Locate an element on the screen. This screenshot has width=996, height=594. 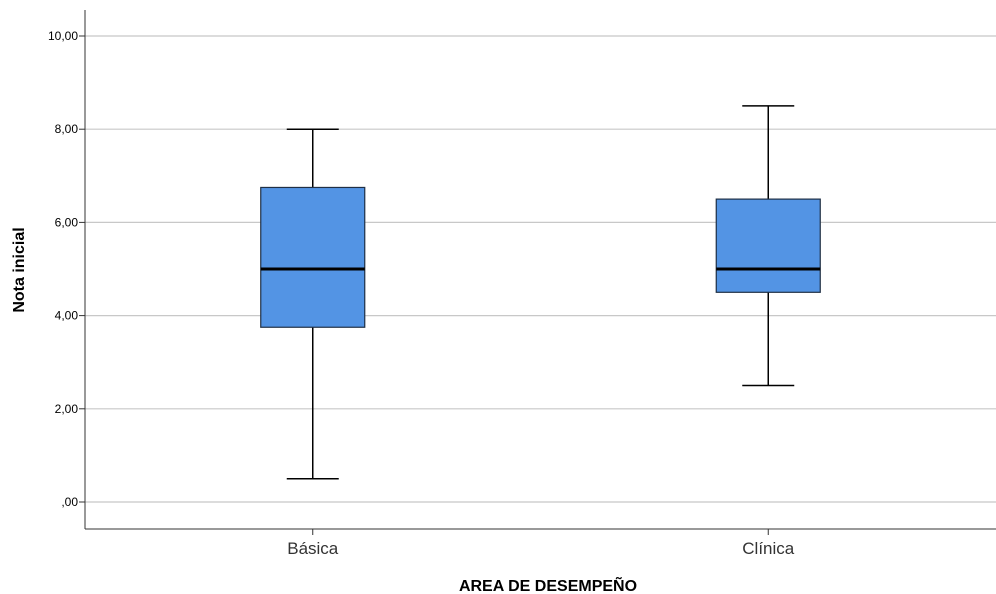
x-axis-title: AREA DE DESEMPEÑO is located at coordinates (548, 584).